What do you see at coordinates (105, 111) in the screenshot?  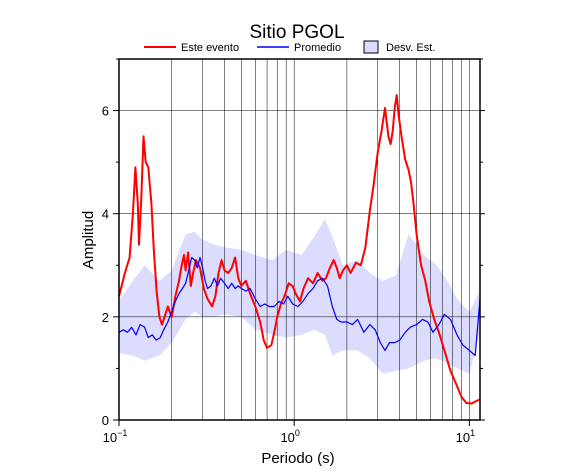 I see `y-tick-label: 6` at bounding box center [105, 111].